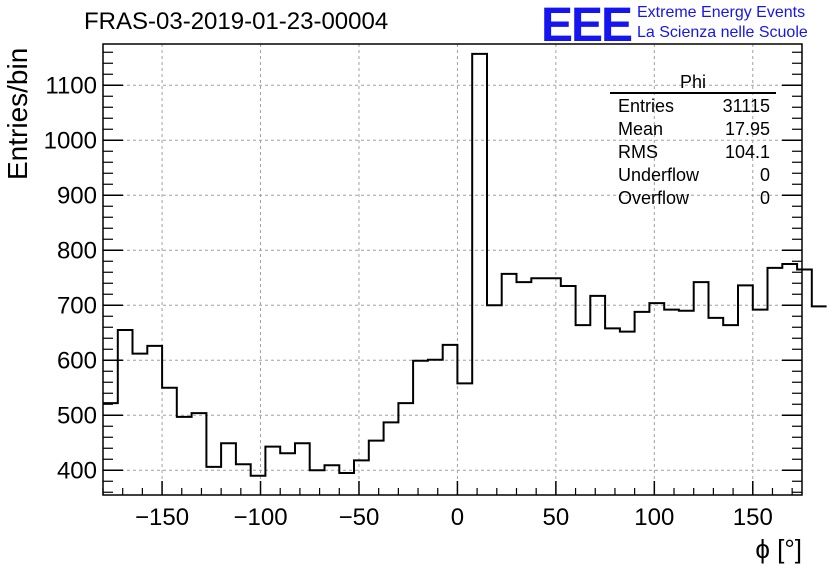 The image size is (836, 572). Describe the element at coordinates (646, 106) in the screenshot. I see `stats-label: Entries` at that location.